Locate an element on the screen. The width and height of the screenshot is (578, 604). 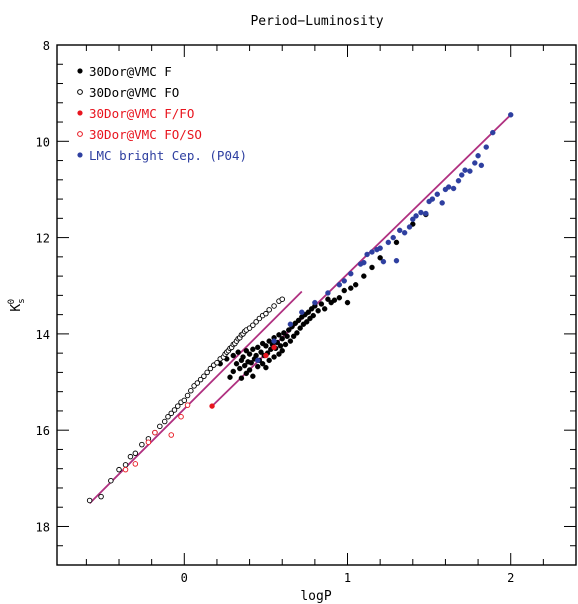
y-tick-label: 12 is located at coordinates (43, 239).